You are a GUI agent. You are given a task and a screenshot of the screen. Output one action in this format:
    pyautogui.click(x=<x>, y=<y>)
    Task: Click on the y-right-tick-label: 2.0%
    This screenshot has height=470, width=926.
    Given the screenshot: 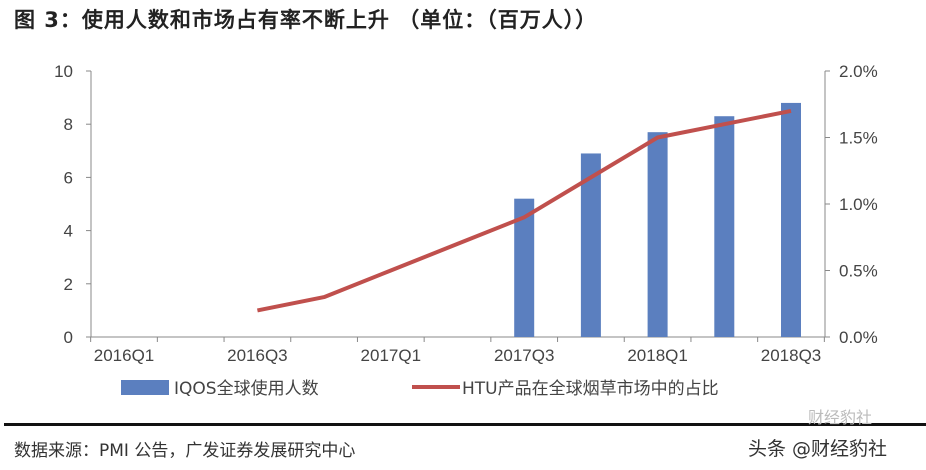 What is the action you would take?
    pyautogui.click(x=858, y=71)
    